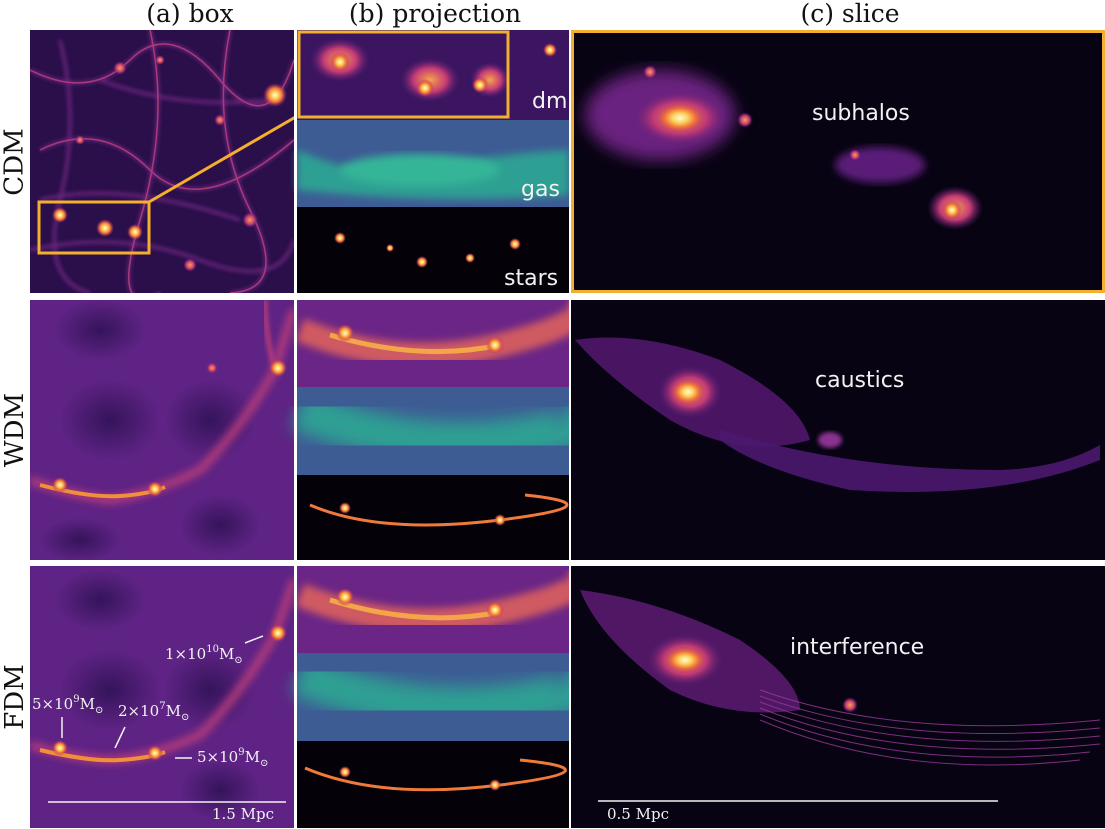  I want to click on wdm-box-panel, so click(162, 430).